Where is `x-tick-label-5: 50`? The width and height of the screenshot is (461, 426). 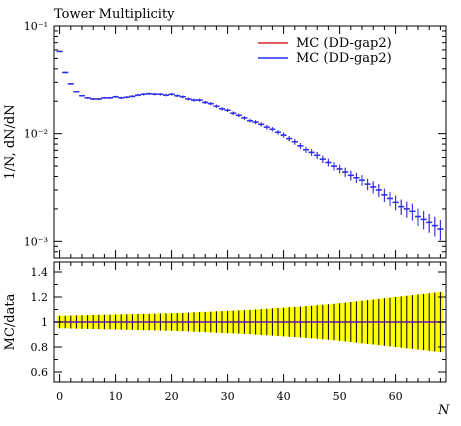 x-tick-label-5: 50 is located at coordinates (340, 396).